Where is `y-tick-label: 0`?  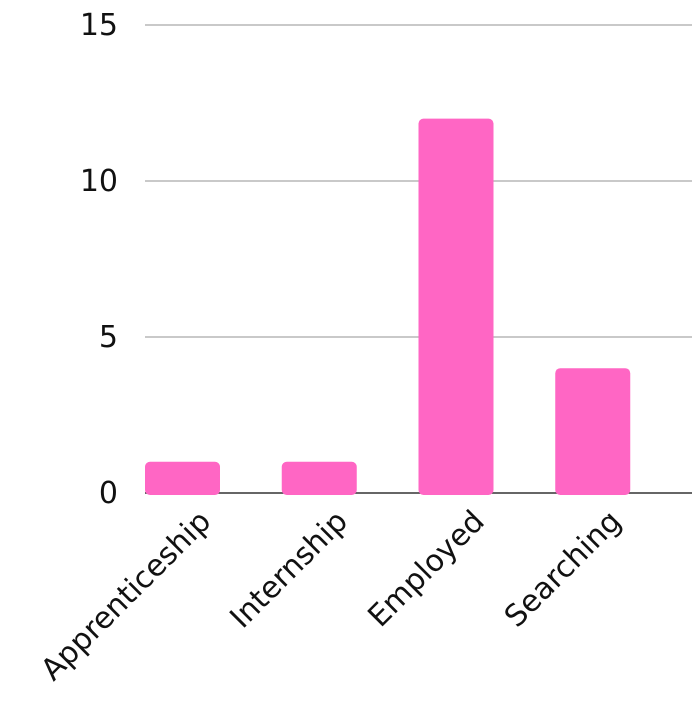
y-tick-label: 0 is located at coordinates (108, 493).